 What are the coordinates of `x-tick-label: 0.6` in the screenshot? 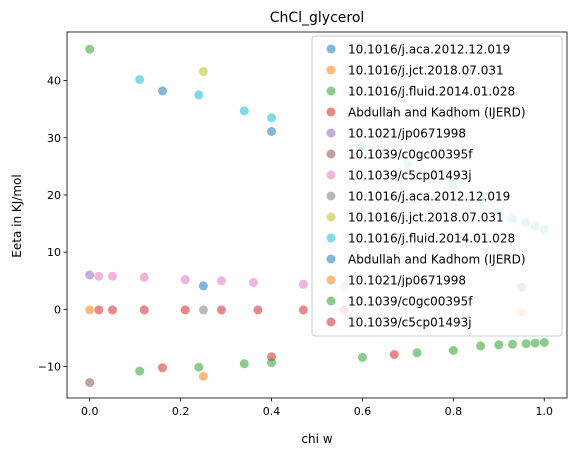 It's located at (363, 411).